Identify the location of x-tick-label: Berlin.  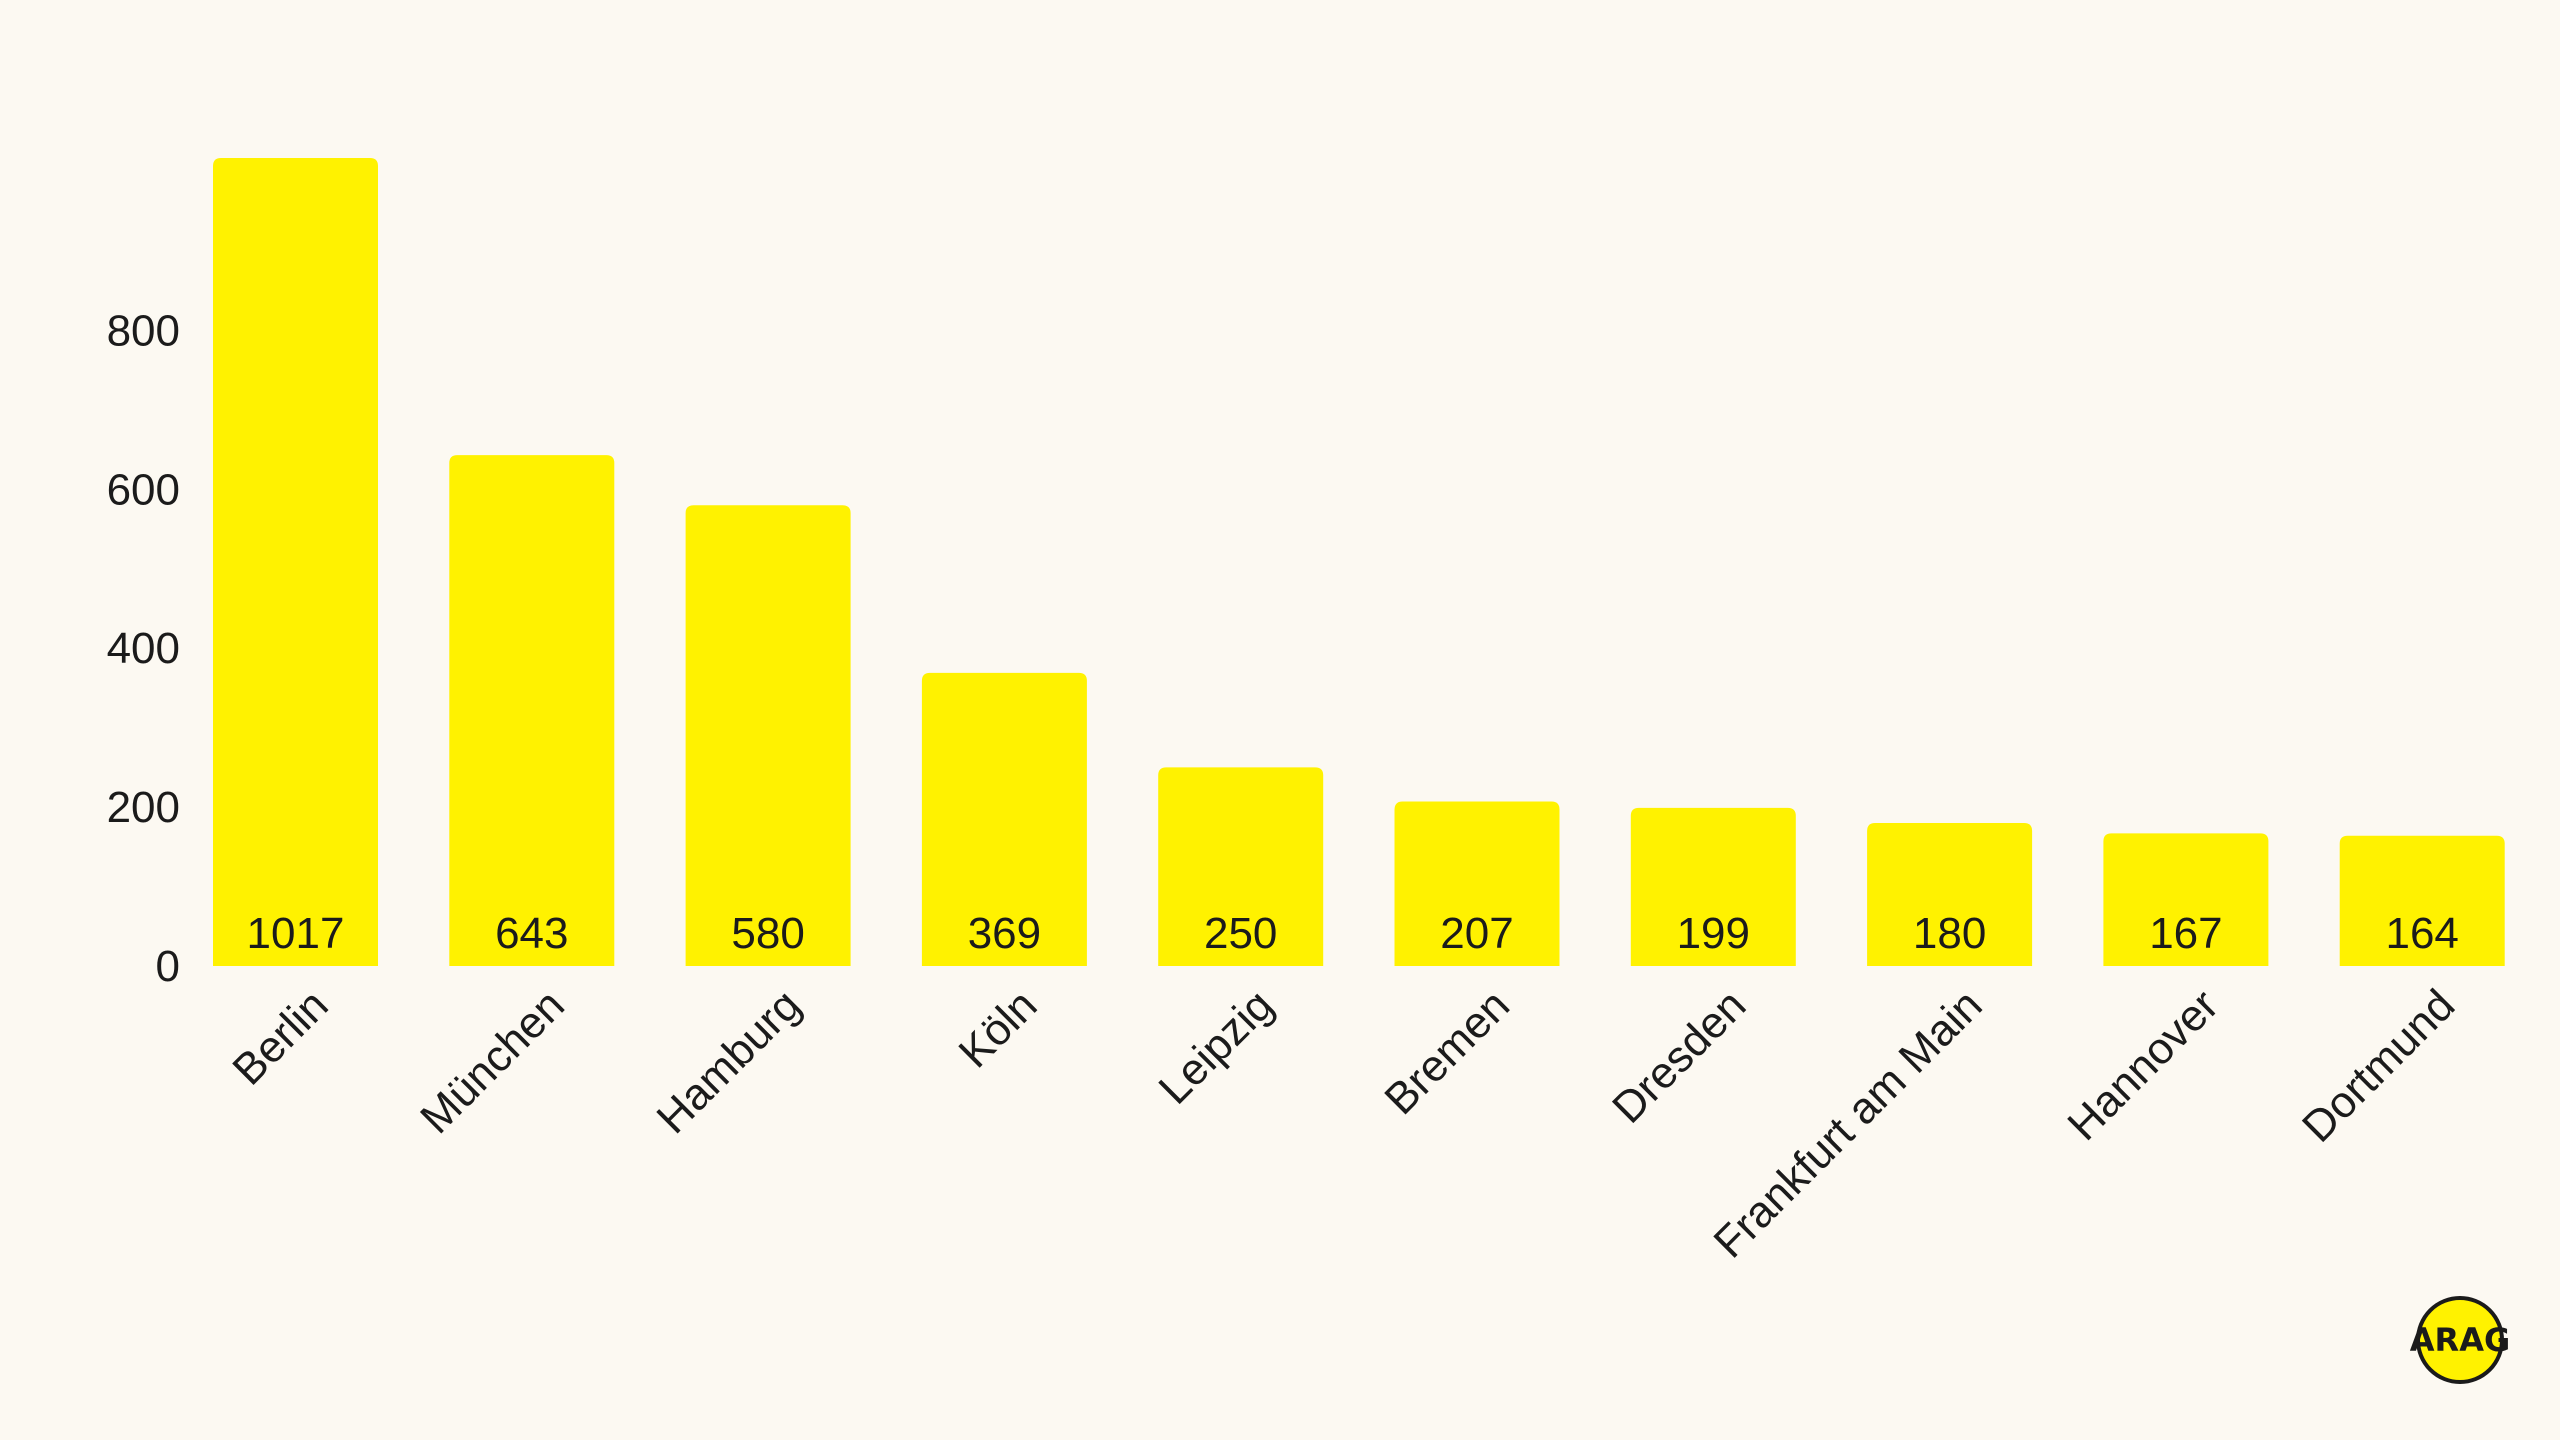
(280, 1037).